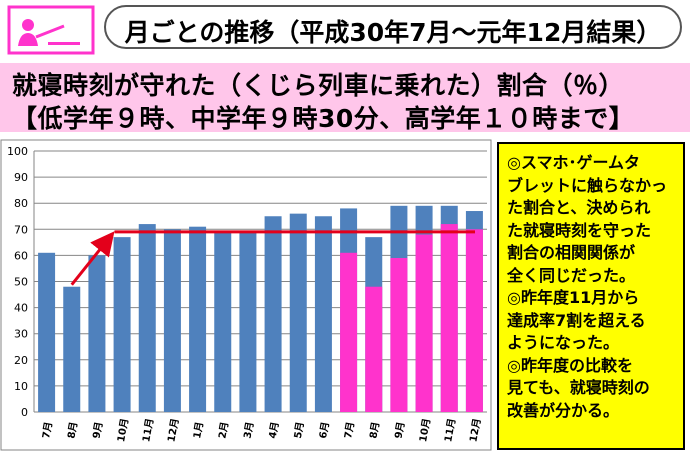  Describe the element at coordinates (21, 308) in the screenshot. I see `y-tick-label: 40` at that location.